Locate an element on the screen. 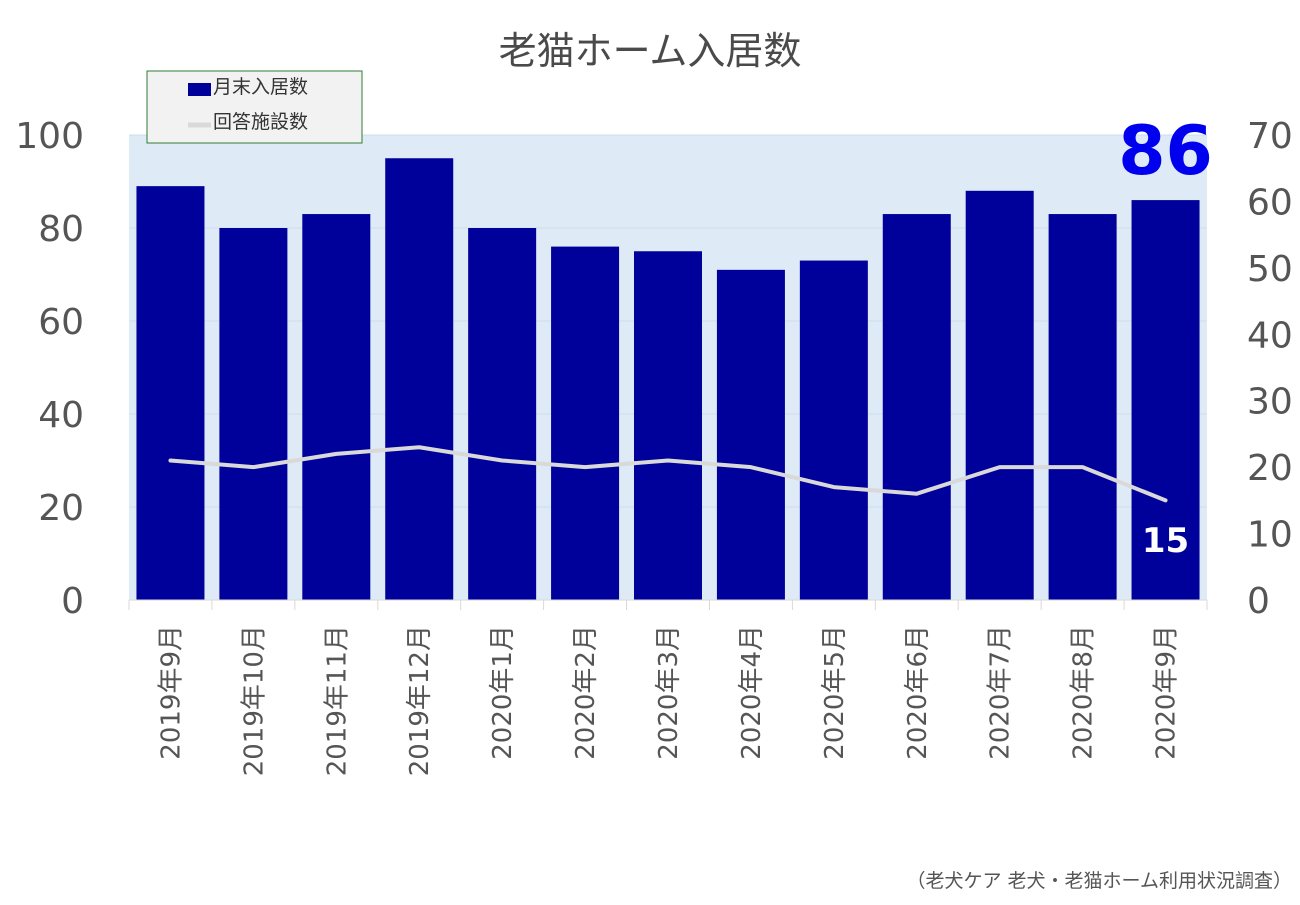 The width and height of the screenshot is (1300, 905). x-tick-label: 2019年11月 is located at coordinates (337, 700).